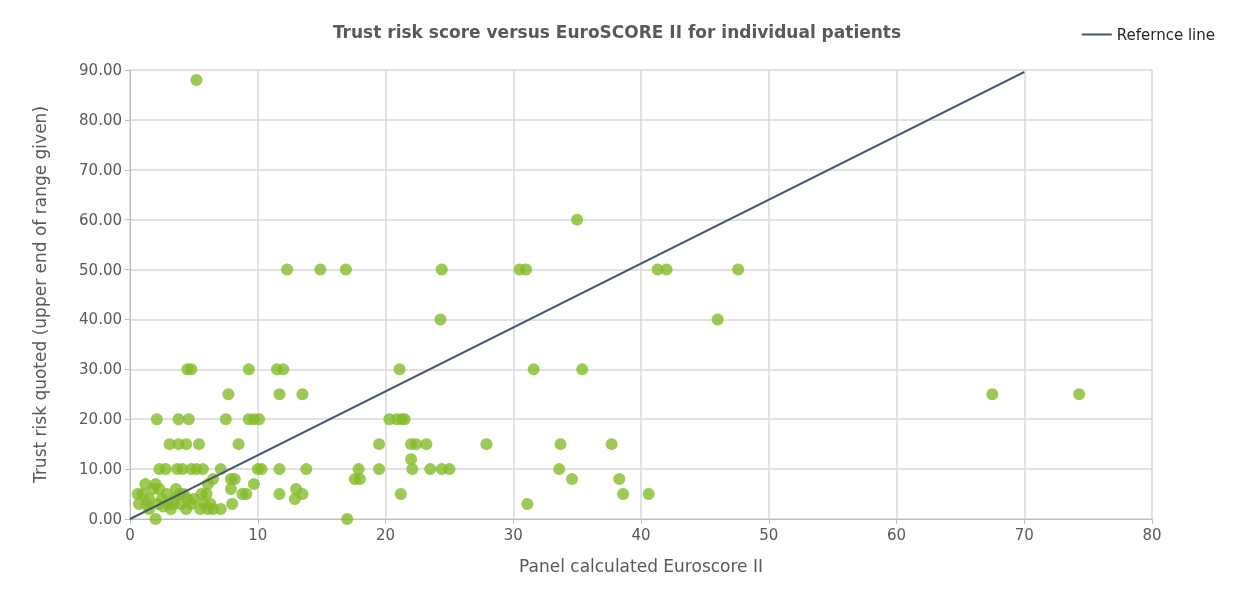  I want to click on x-tick-label: 10, so click(258, 534).